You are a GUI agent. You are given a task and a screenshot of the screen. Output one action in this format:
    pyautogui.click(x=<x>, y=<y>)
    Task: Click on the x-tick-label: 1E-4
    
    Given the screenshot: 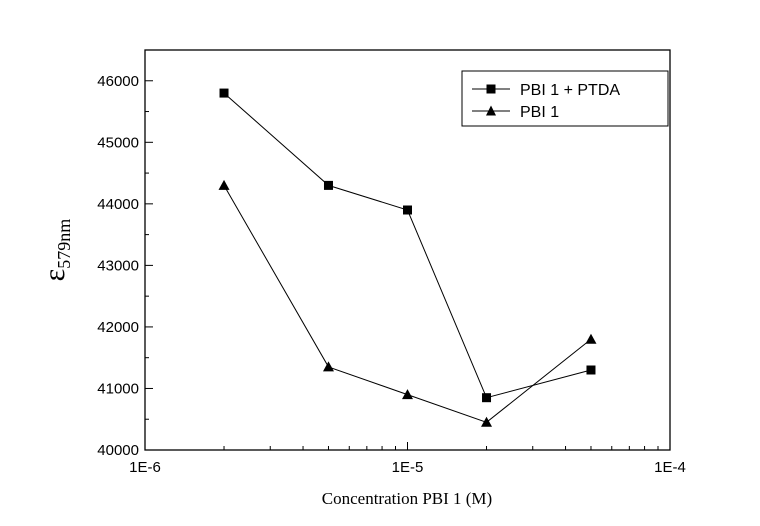 What is the action you would take?
    pyautogui.click(x=670, y=467)
    